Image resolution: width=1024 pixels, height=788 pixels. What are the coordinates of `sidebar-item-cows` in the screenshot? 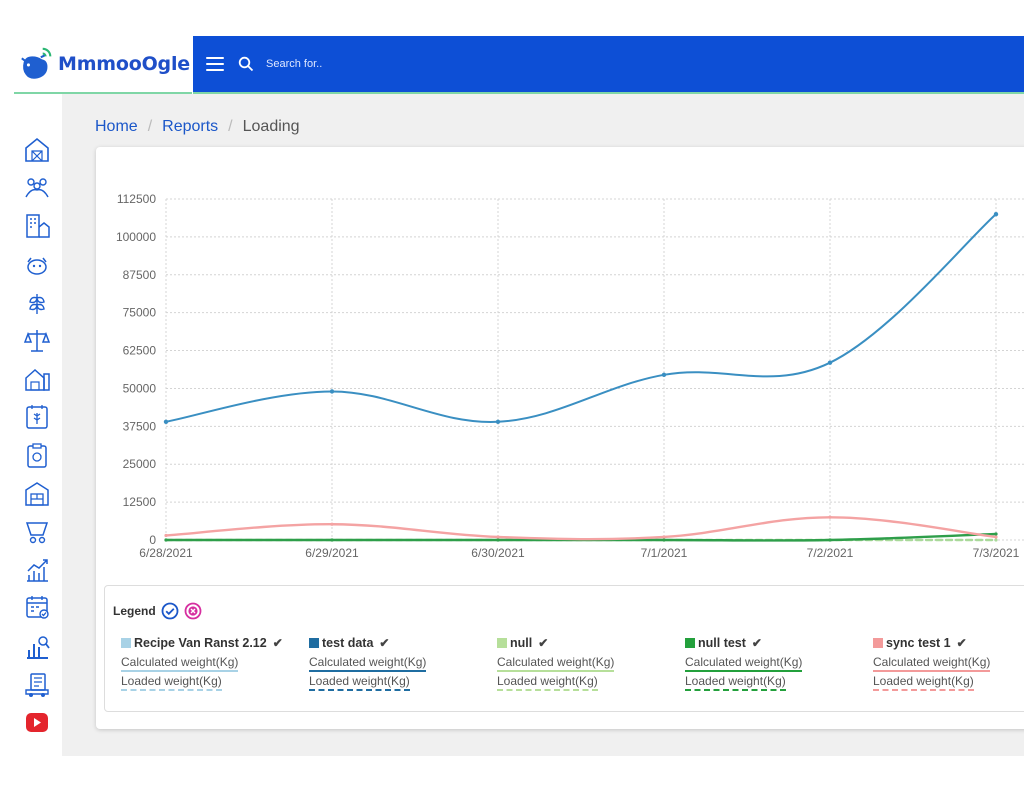 It's located at (37, 264).